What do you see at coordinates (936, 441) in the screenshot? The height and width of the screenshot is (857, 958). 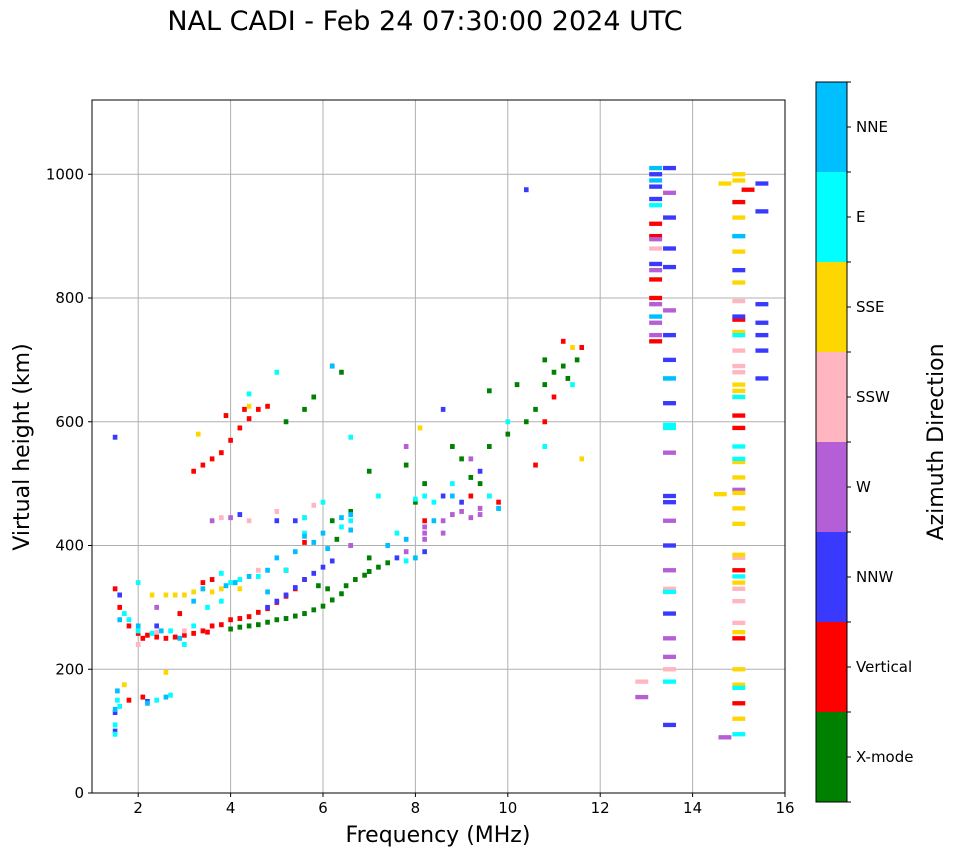 I see `colorbar-label: Azimuth Direction` at bounding box center [936, 441].